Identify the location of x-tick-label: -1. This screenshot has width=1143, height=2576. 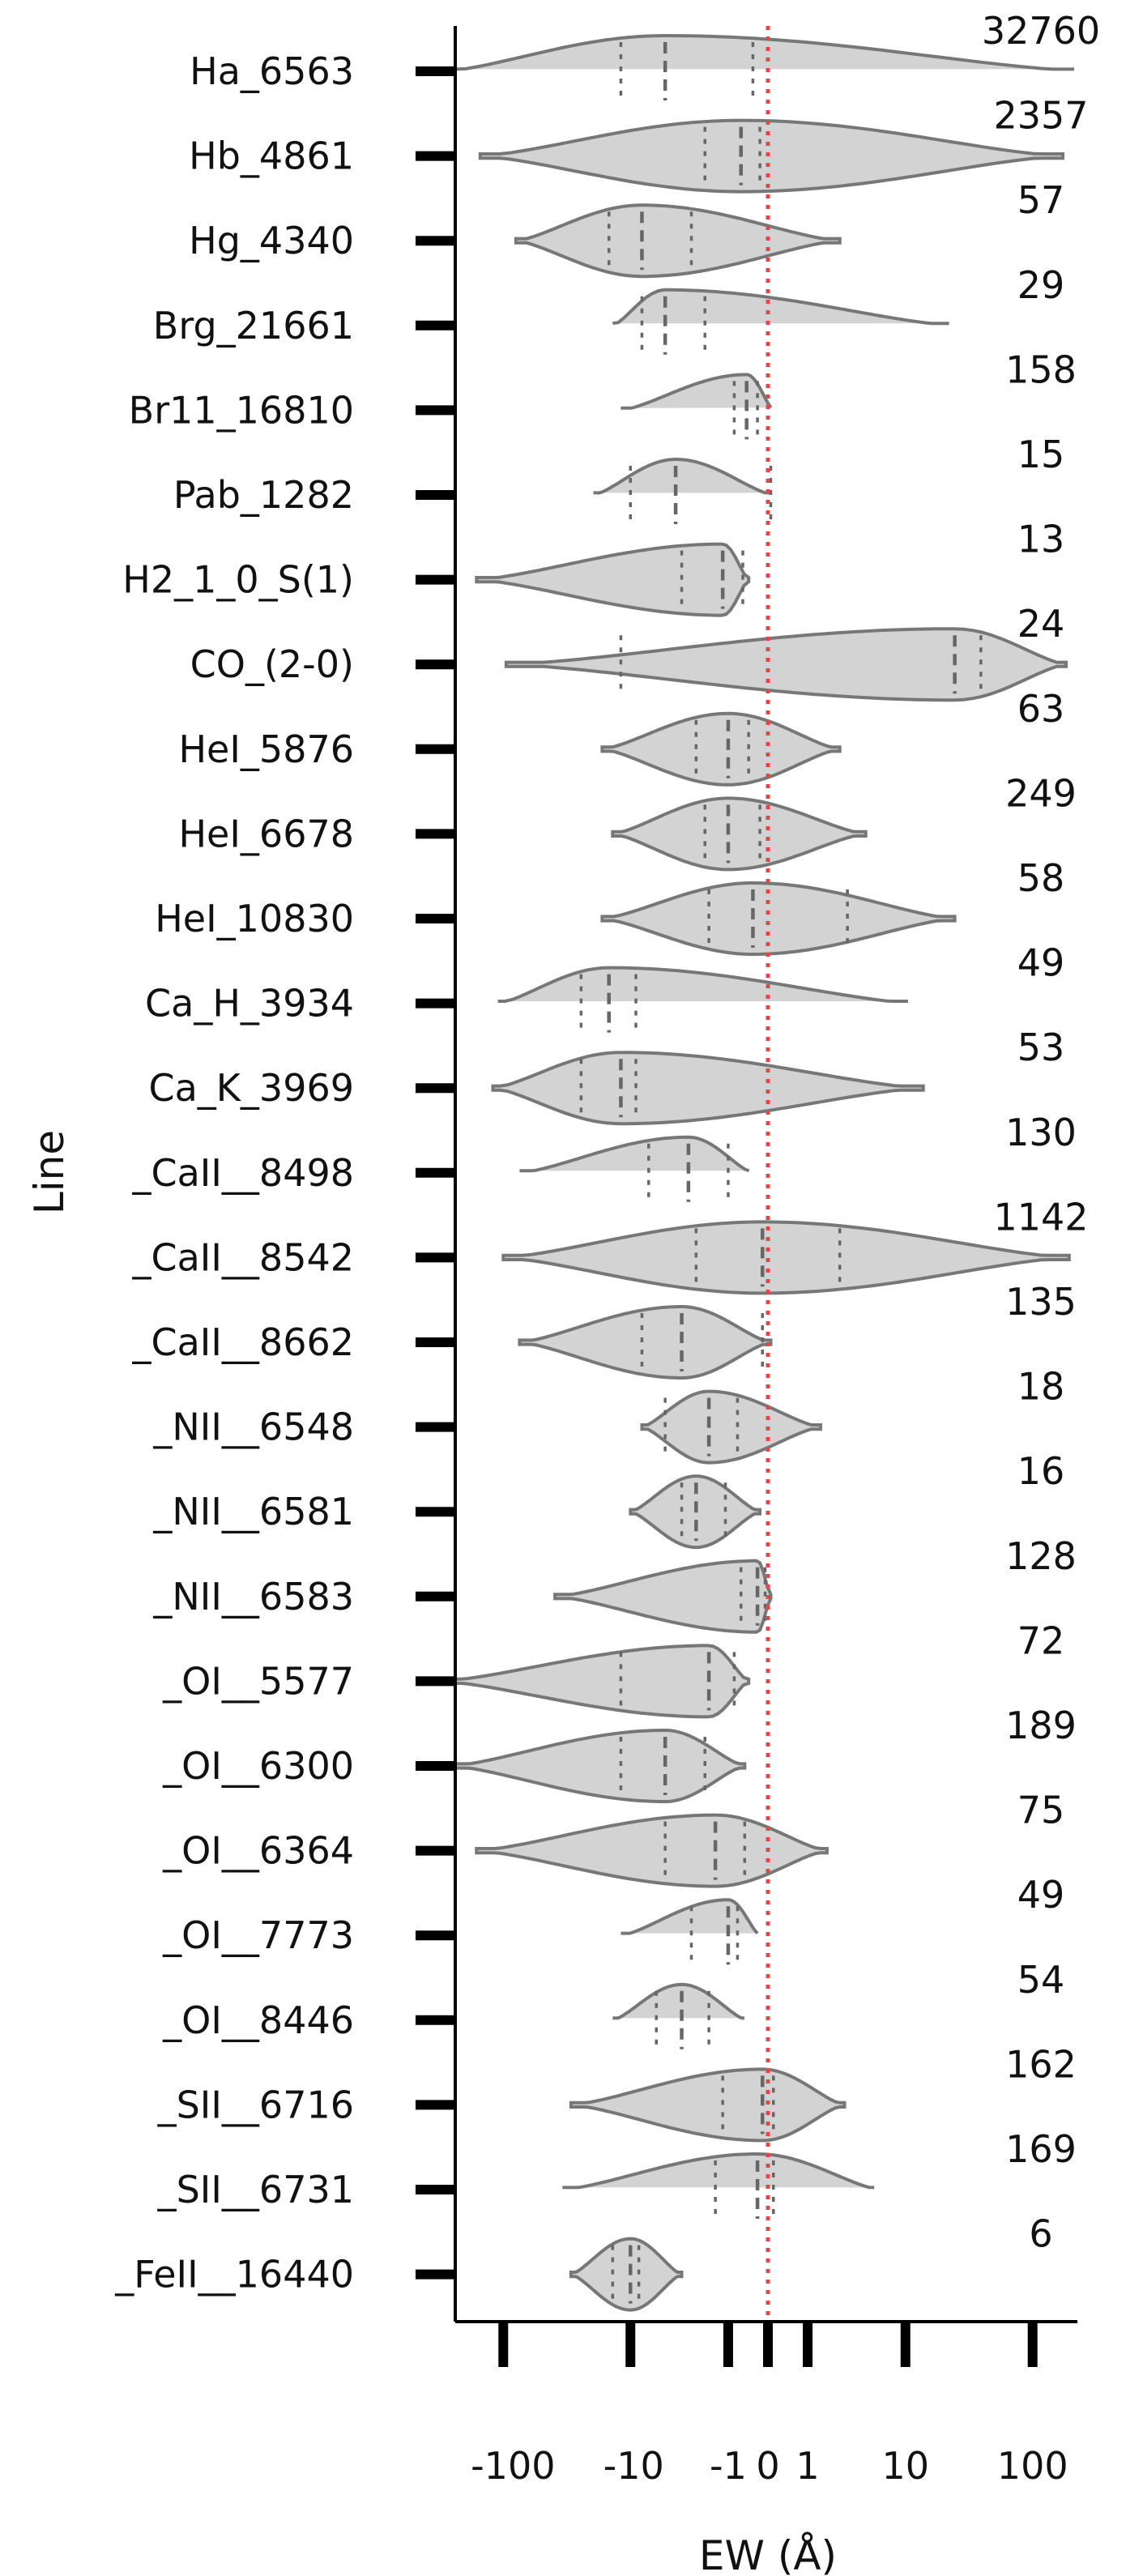
(728, 2466).